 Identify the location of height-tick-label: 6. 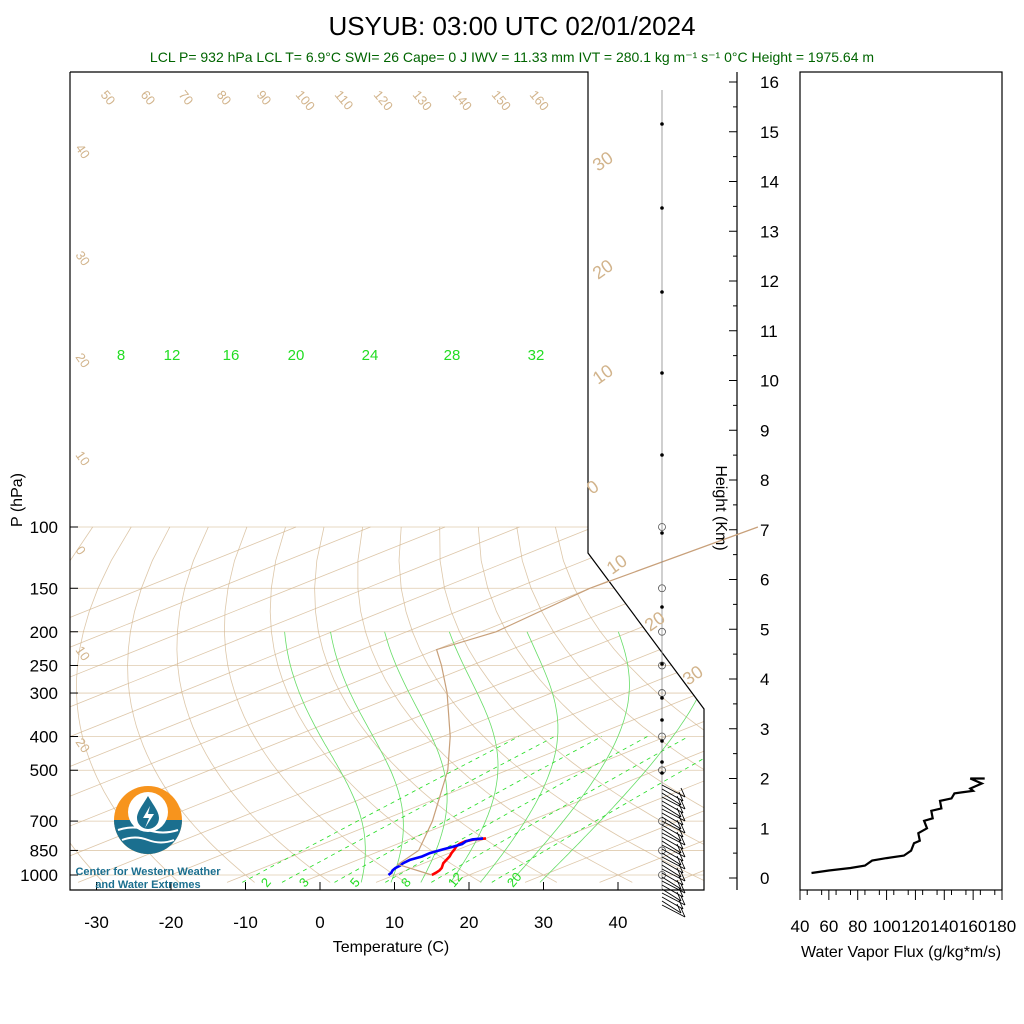
(764, 580).